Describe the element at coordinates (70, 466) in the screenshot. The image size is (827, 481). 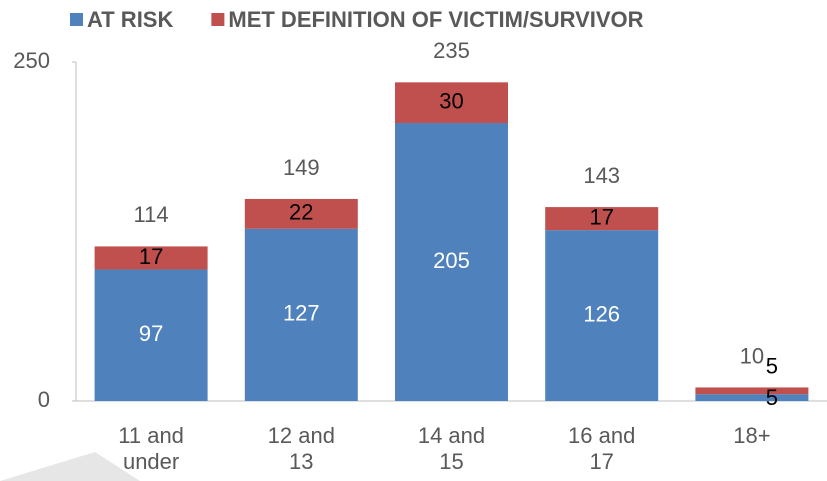
I see `watermark-shape` at that location.